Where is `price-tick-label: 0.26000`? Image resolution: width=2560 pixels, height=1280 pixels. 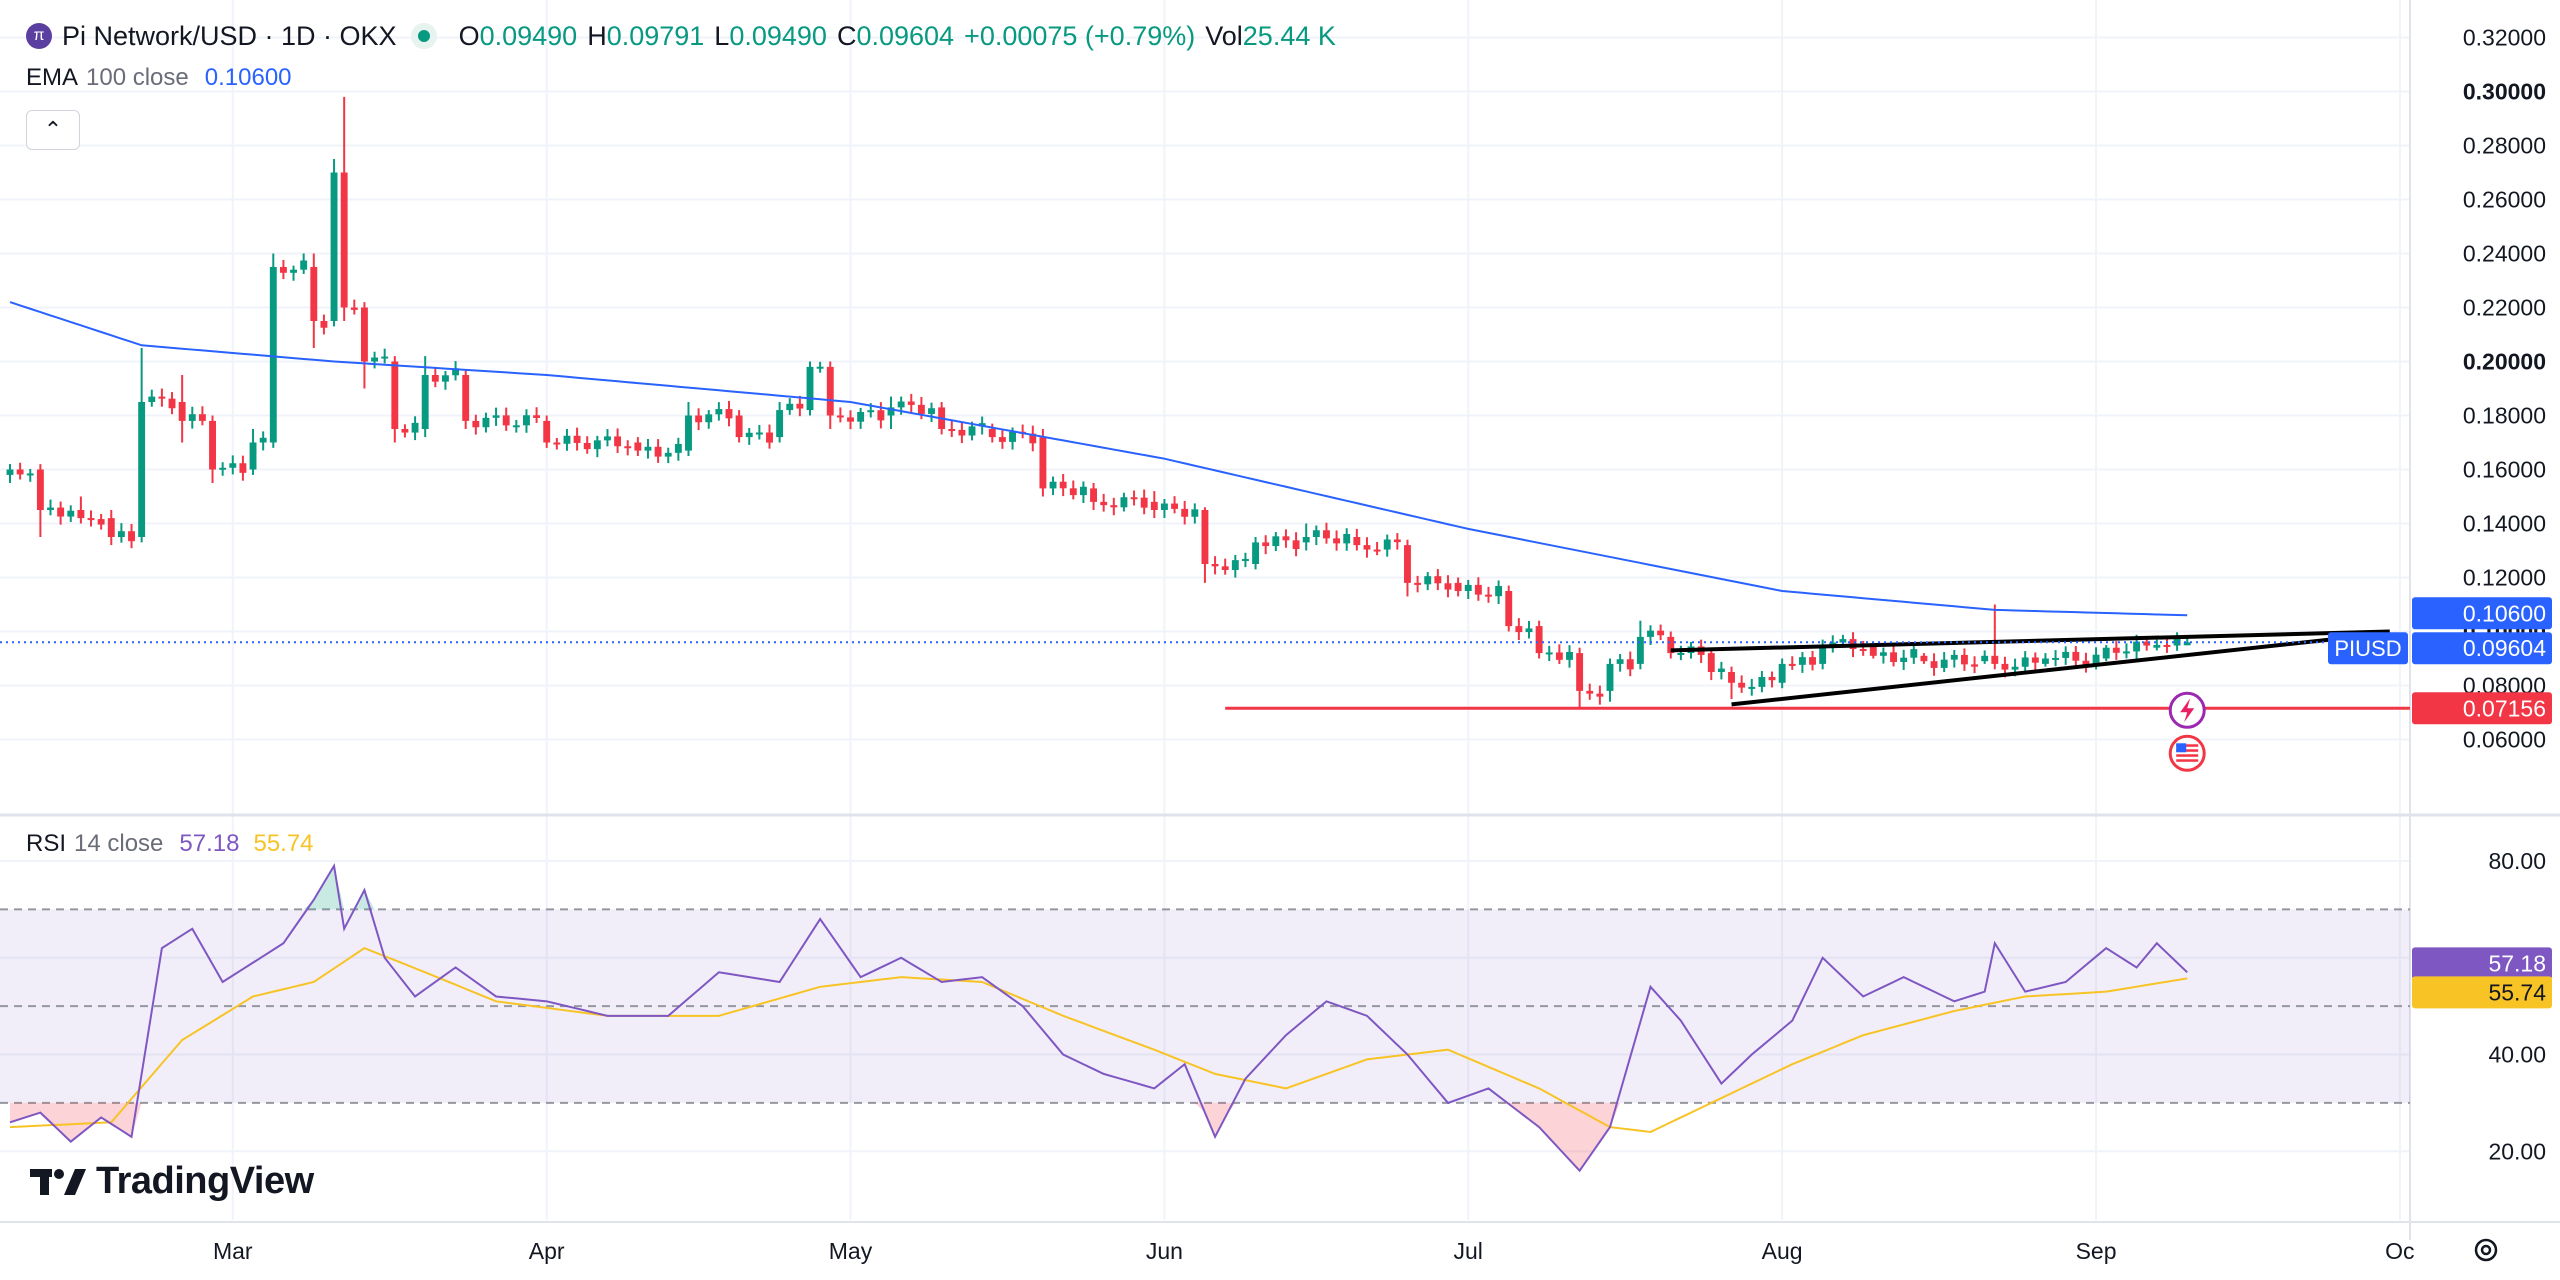 price-tick-label: 0.26000 is located at coordinates (2504, 200).